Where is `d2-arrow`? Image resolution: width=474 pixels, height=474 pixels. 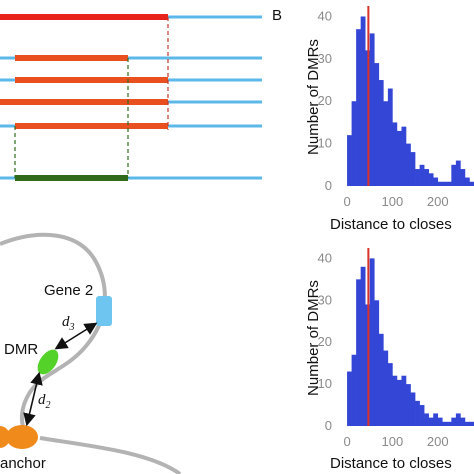 d2-arrow is located at coordinates (33, 399).